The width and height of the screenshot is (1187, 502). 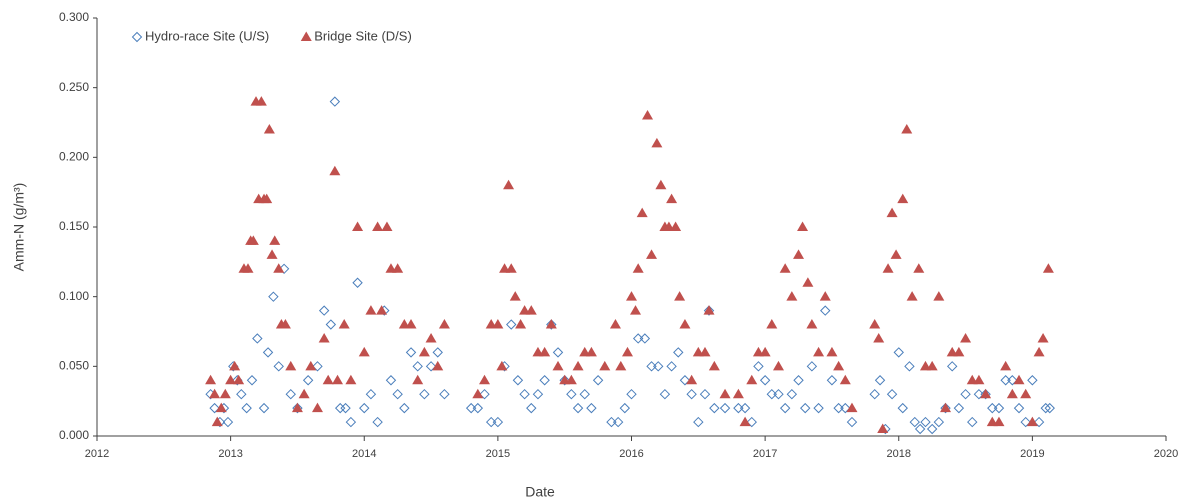 I want to click on y-tick-label: 0.200, so click(x=74, y=157).